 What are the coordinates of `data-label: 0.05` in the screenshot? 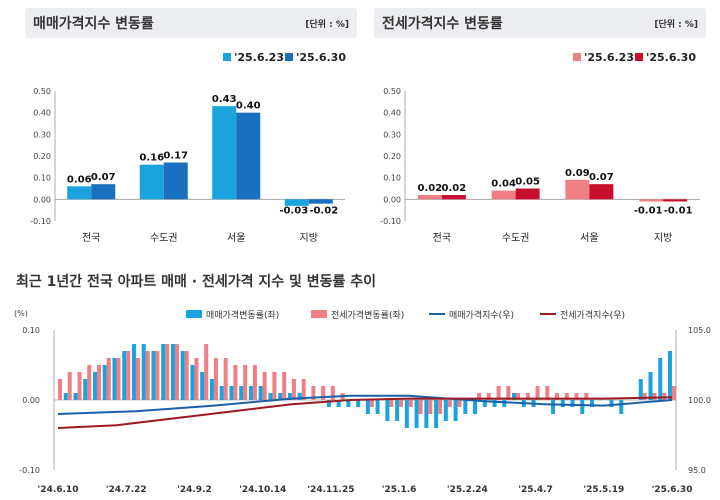 It's located at (527, 182).